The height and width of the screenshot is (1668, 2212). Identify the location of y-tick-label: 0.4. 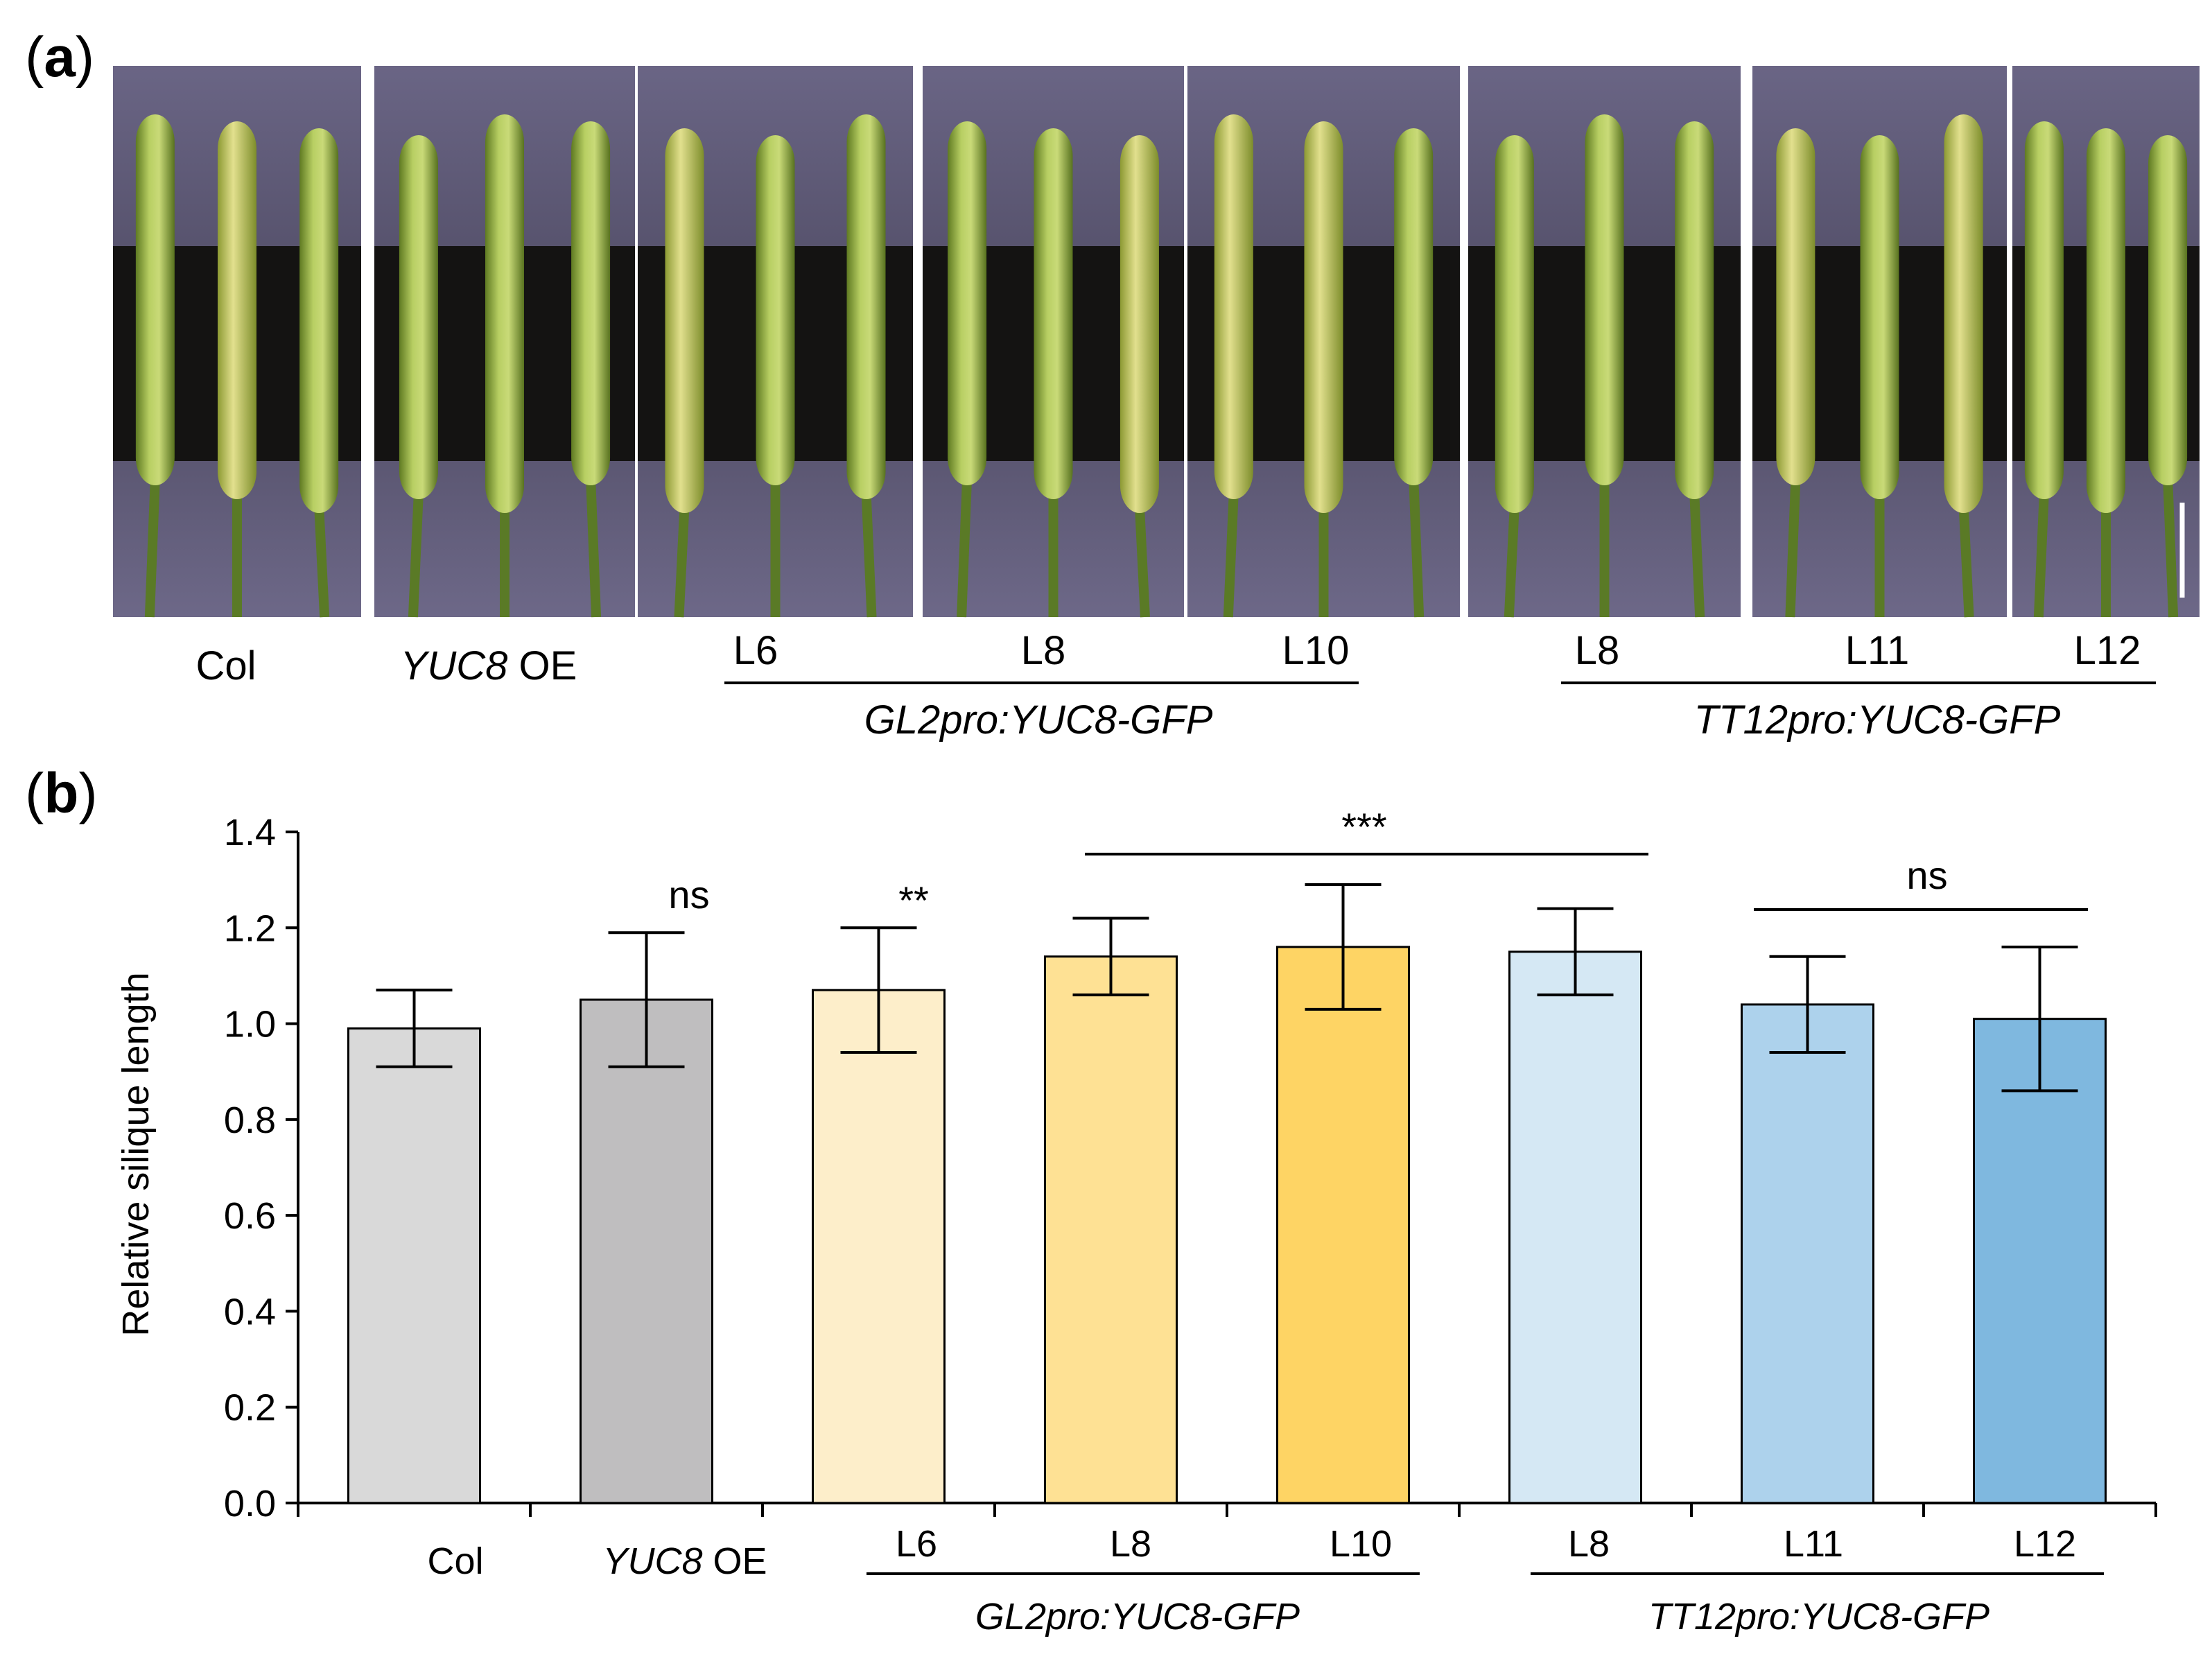
(250, 1311).